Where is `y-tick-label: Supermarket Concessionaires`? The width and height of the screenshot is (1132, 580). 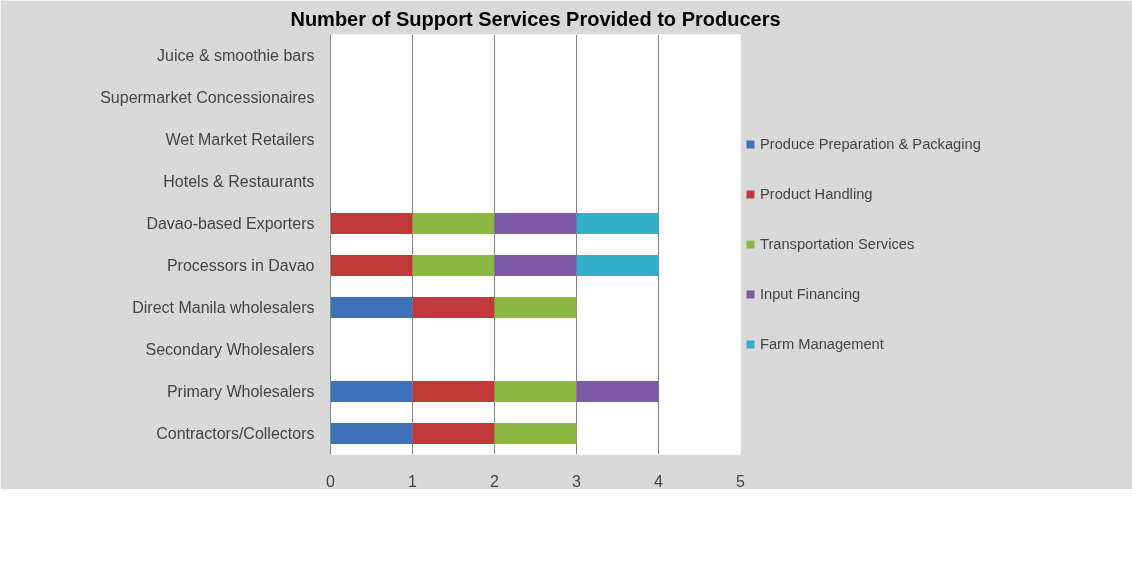 y-tick-label: Supermarket Concessionaires is located at coordinates (207, 97).